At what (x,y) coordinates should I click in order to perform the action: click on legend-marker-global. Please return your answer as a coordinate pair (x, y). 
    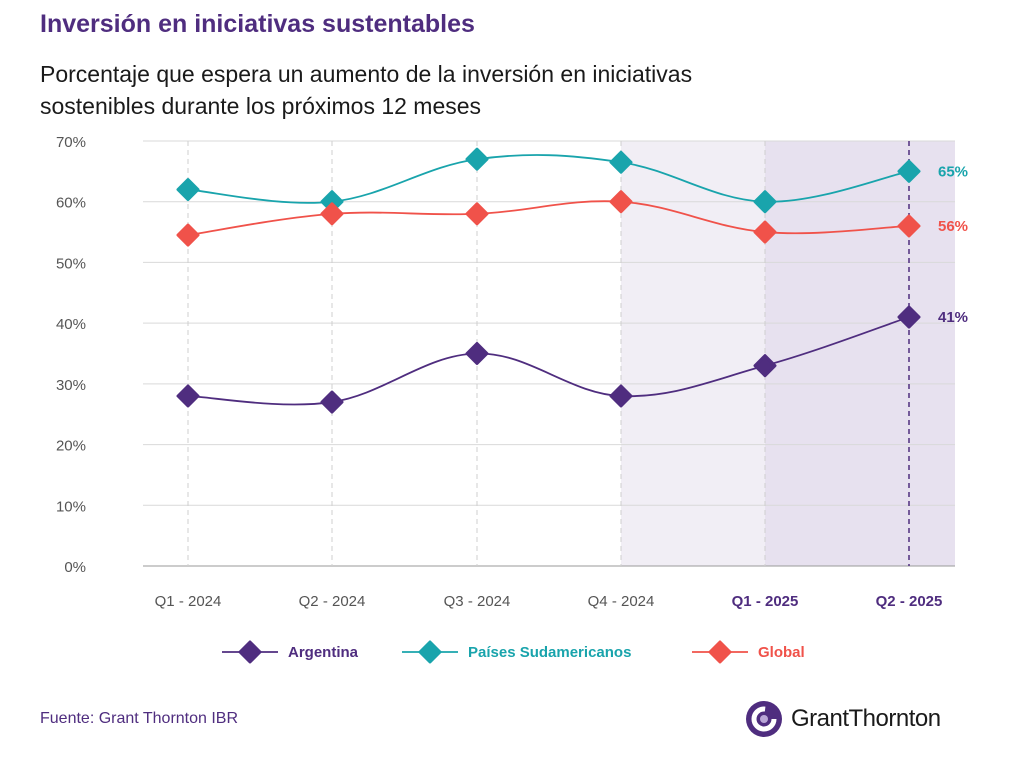
    Looking at the image, I should click on (720, 652).